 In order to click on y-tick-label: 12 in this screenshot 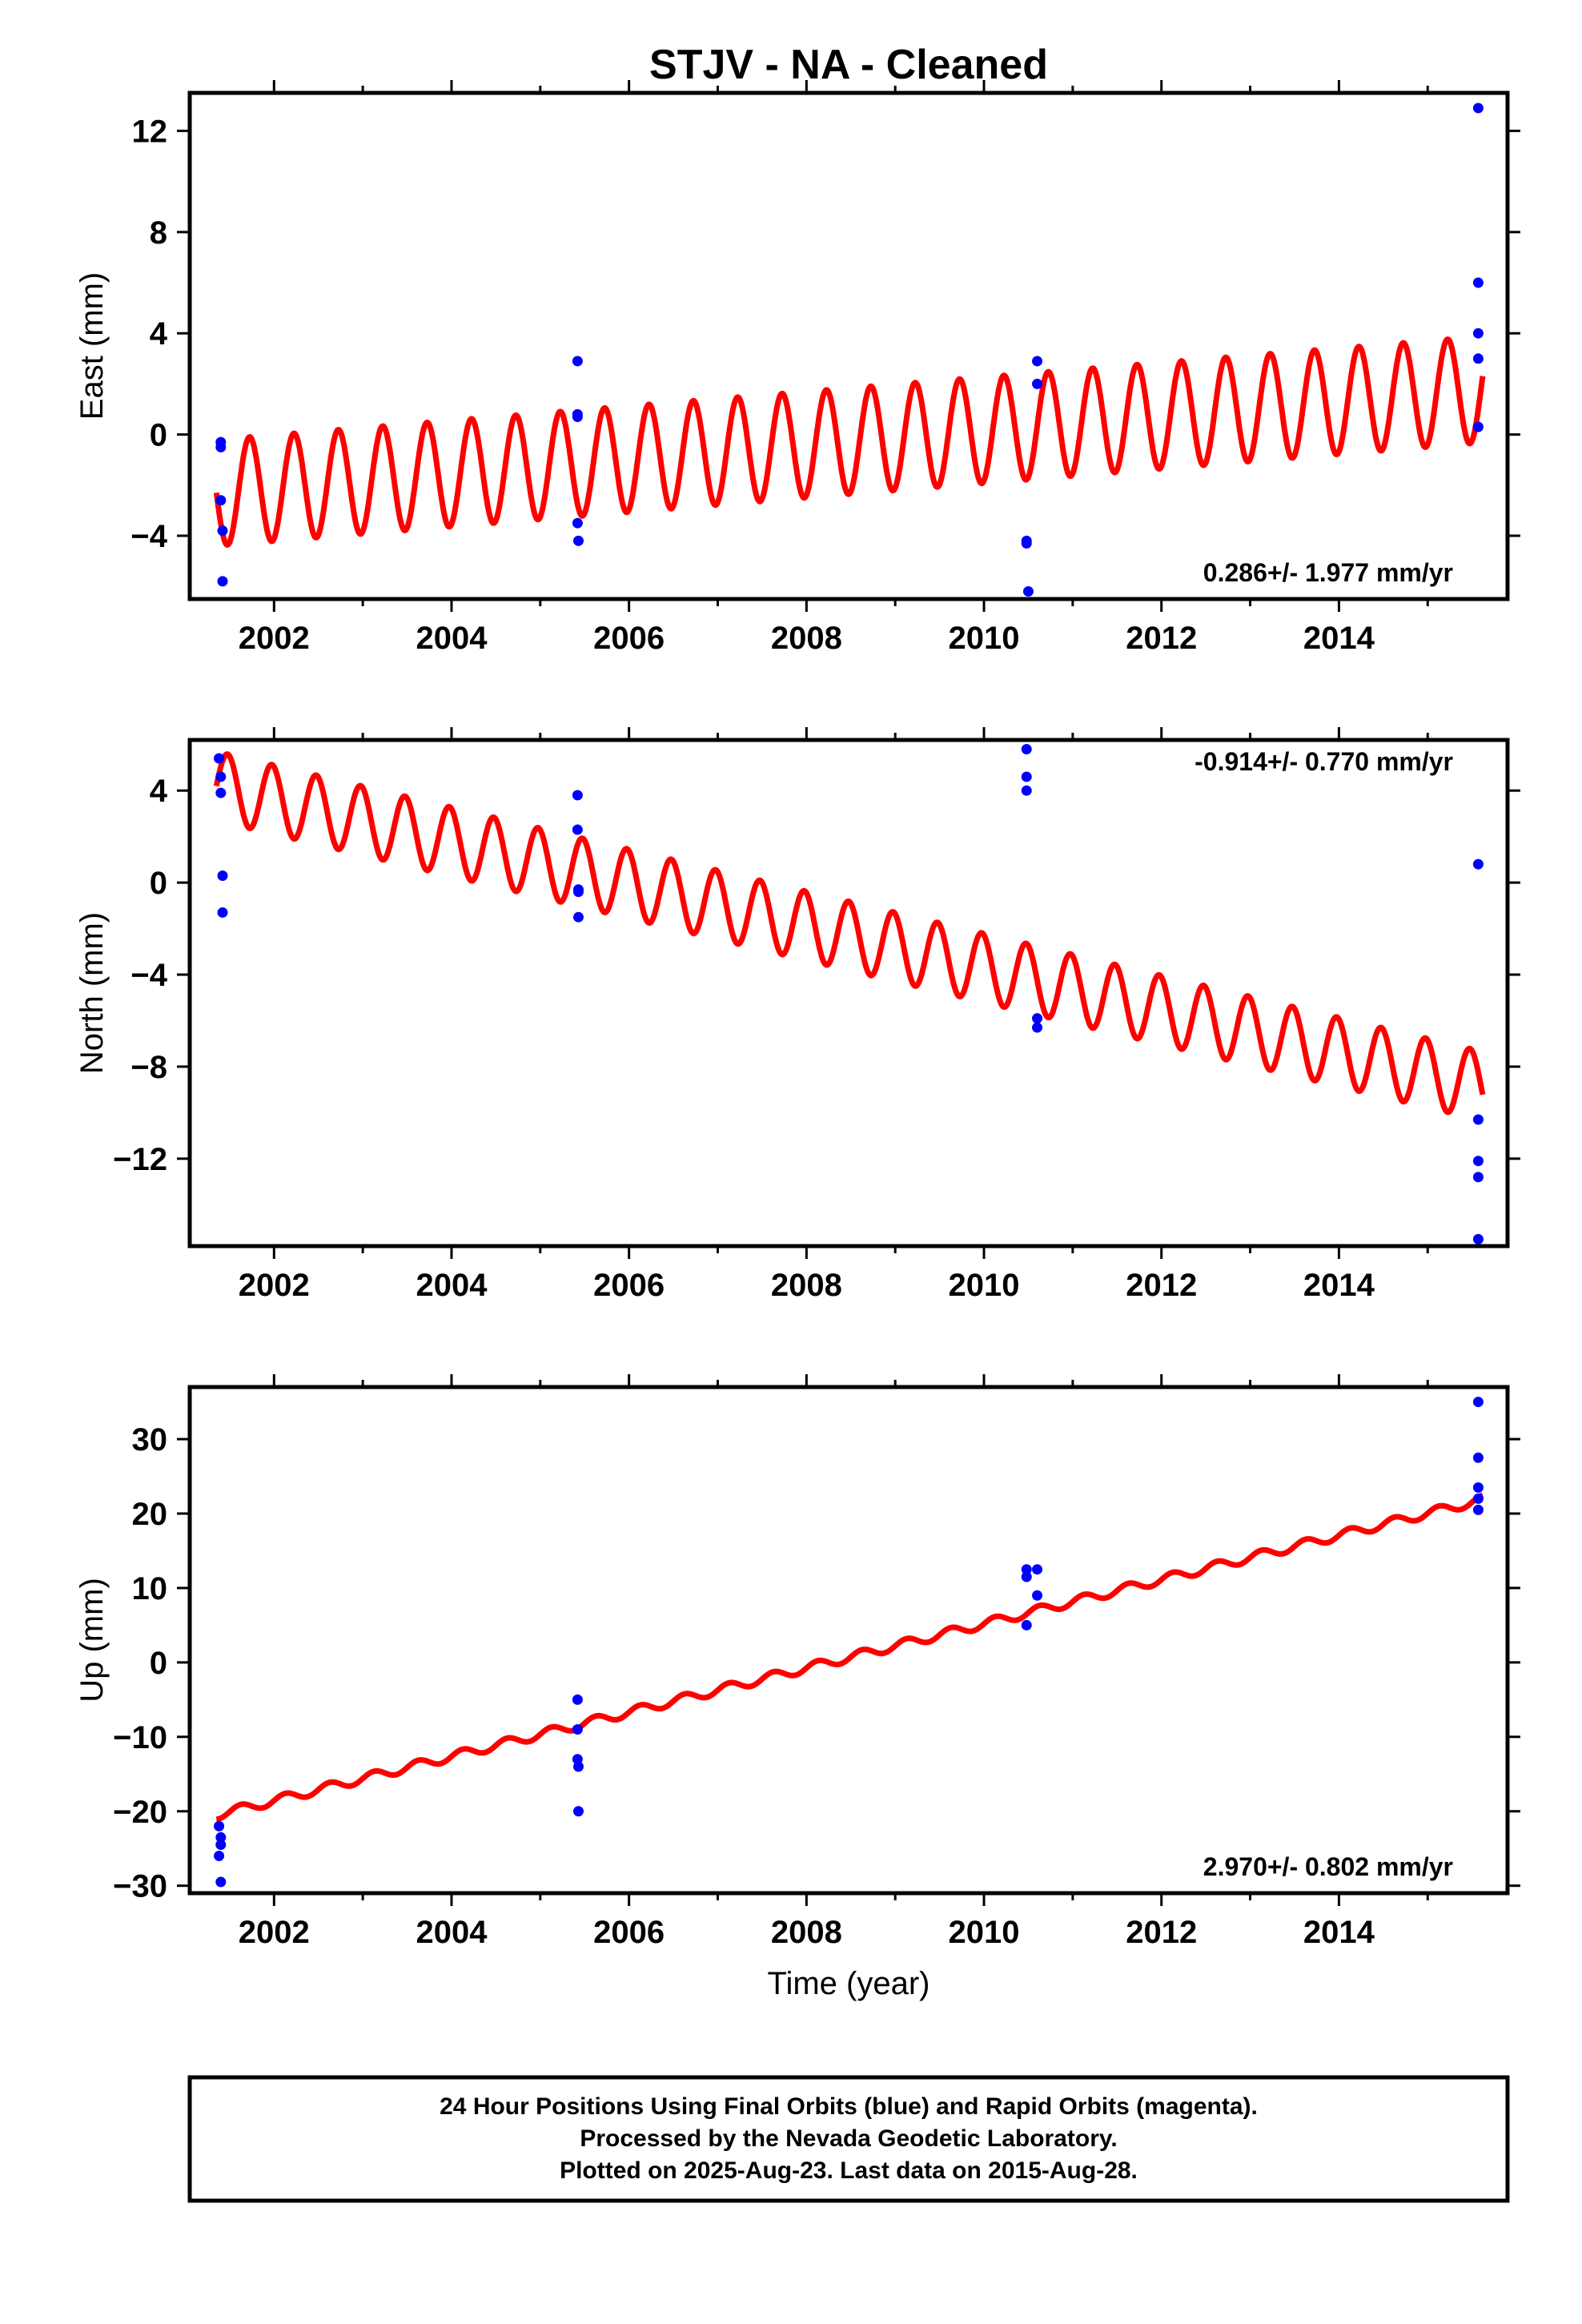, I will do `click(150, 131)`.